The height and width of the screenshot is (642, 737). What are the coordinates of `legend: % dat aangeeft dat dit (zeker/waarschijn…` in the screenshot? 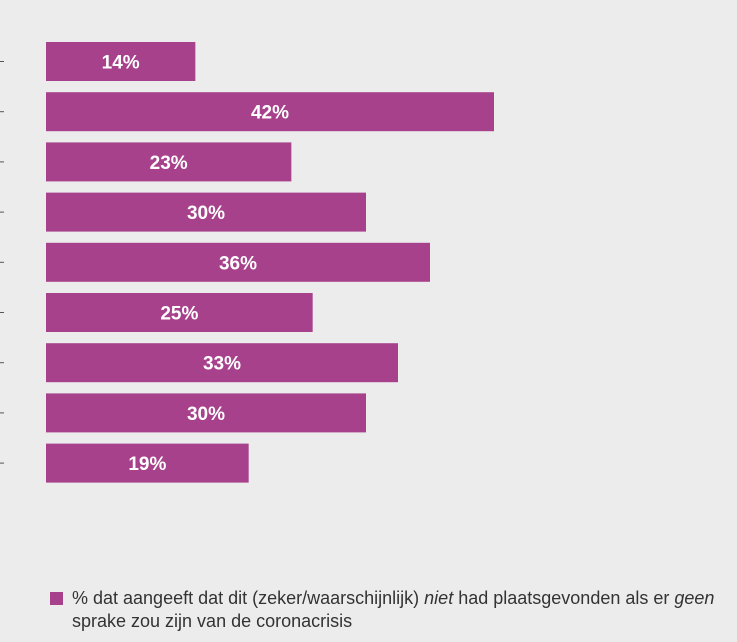 It's located at (390, 610).